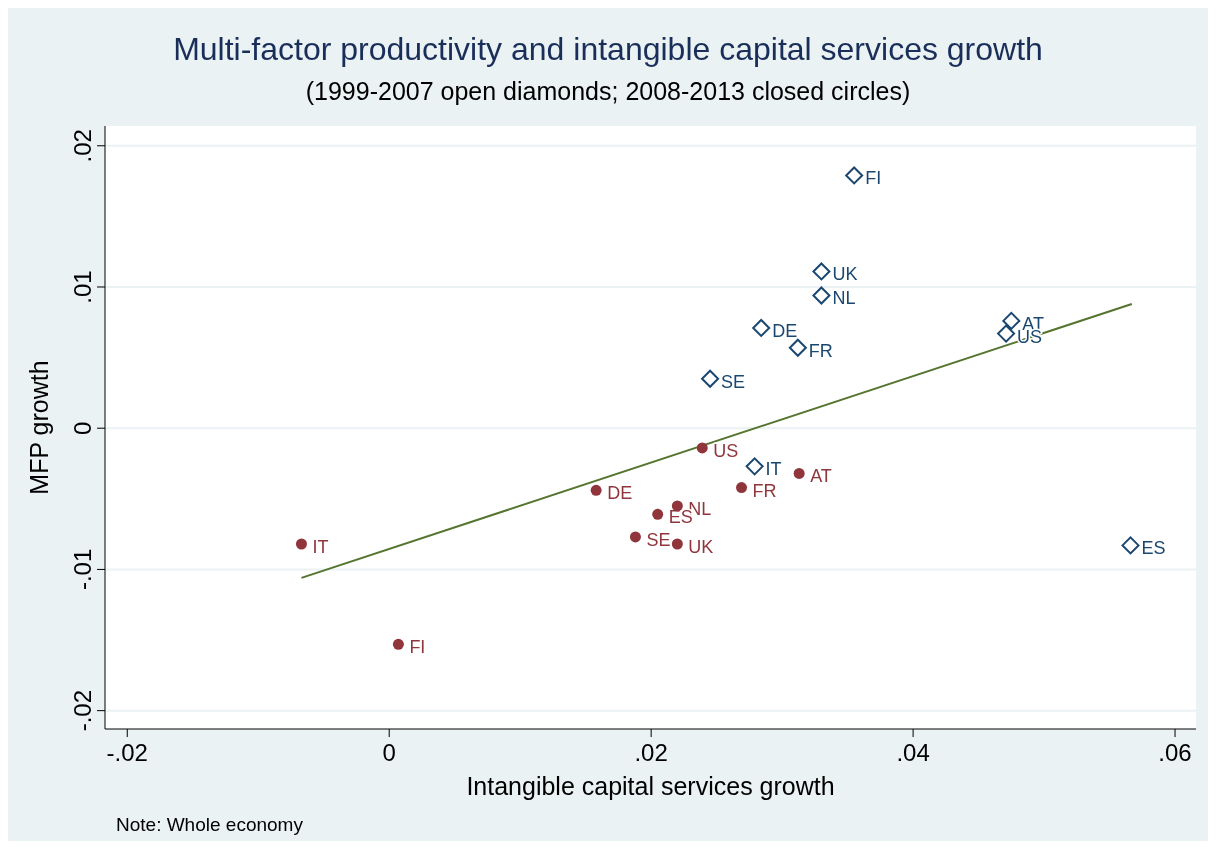 The image size is (1216, 849). What do you see at coordinates (1175, 752) in the screenshot?
I see `x-tick-label: .06` at bounding box center [1175, 752].